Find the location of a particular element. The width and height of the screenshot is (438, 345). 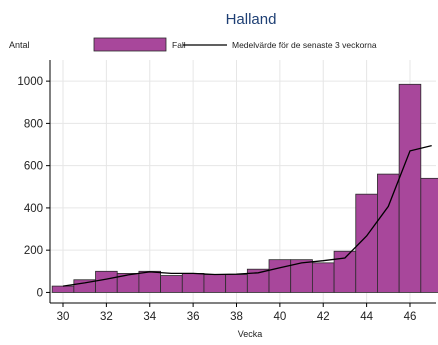

legend-label-bars: Fall is located at coordinates (179, 45).